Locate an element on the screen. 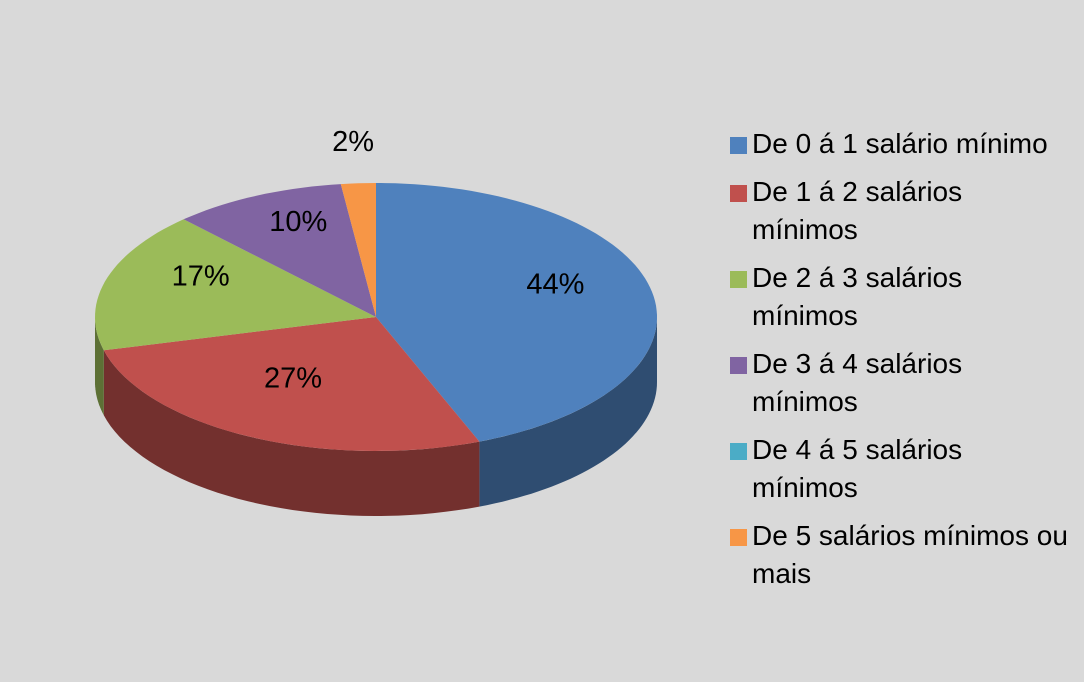 The width and height of the screenshot is (1084, 682). legend-item: De 5 salários mínimos ou mais is located at coordinates (905, 555).